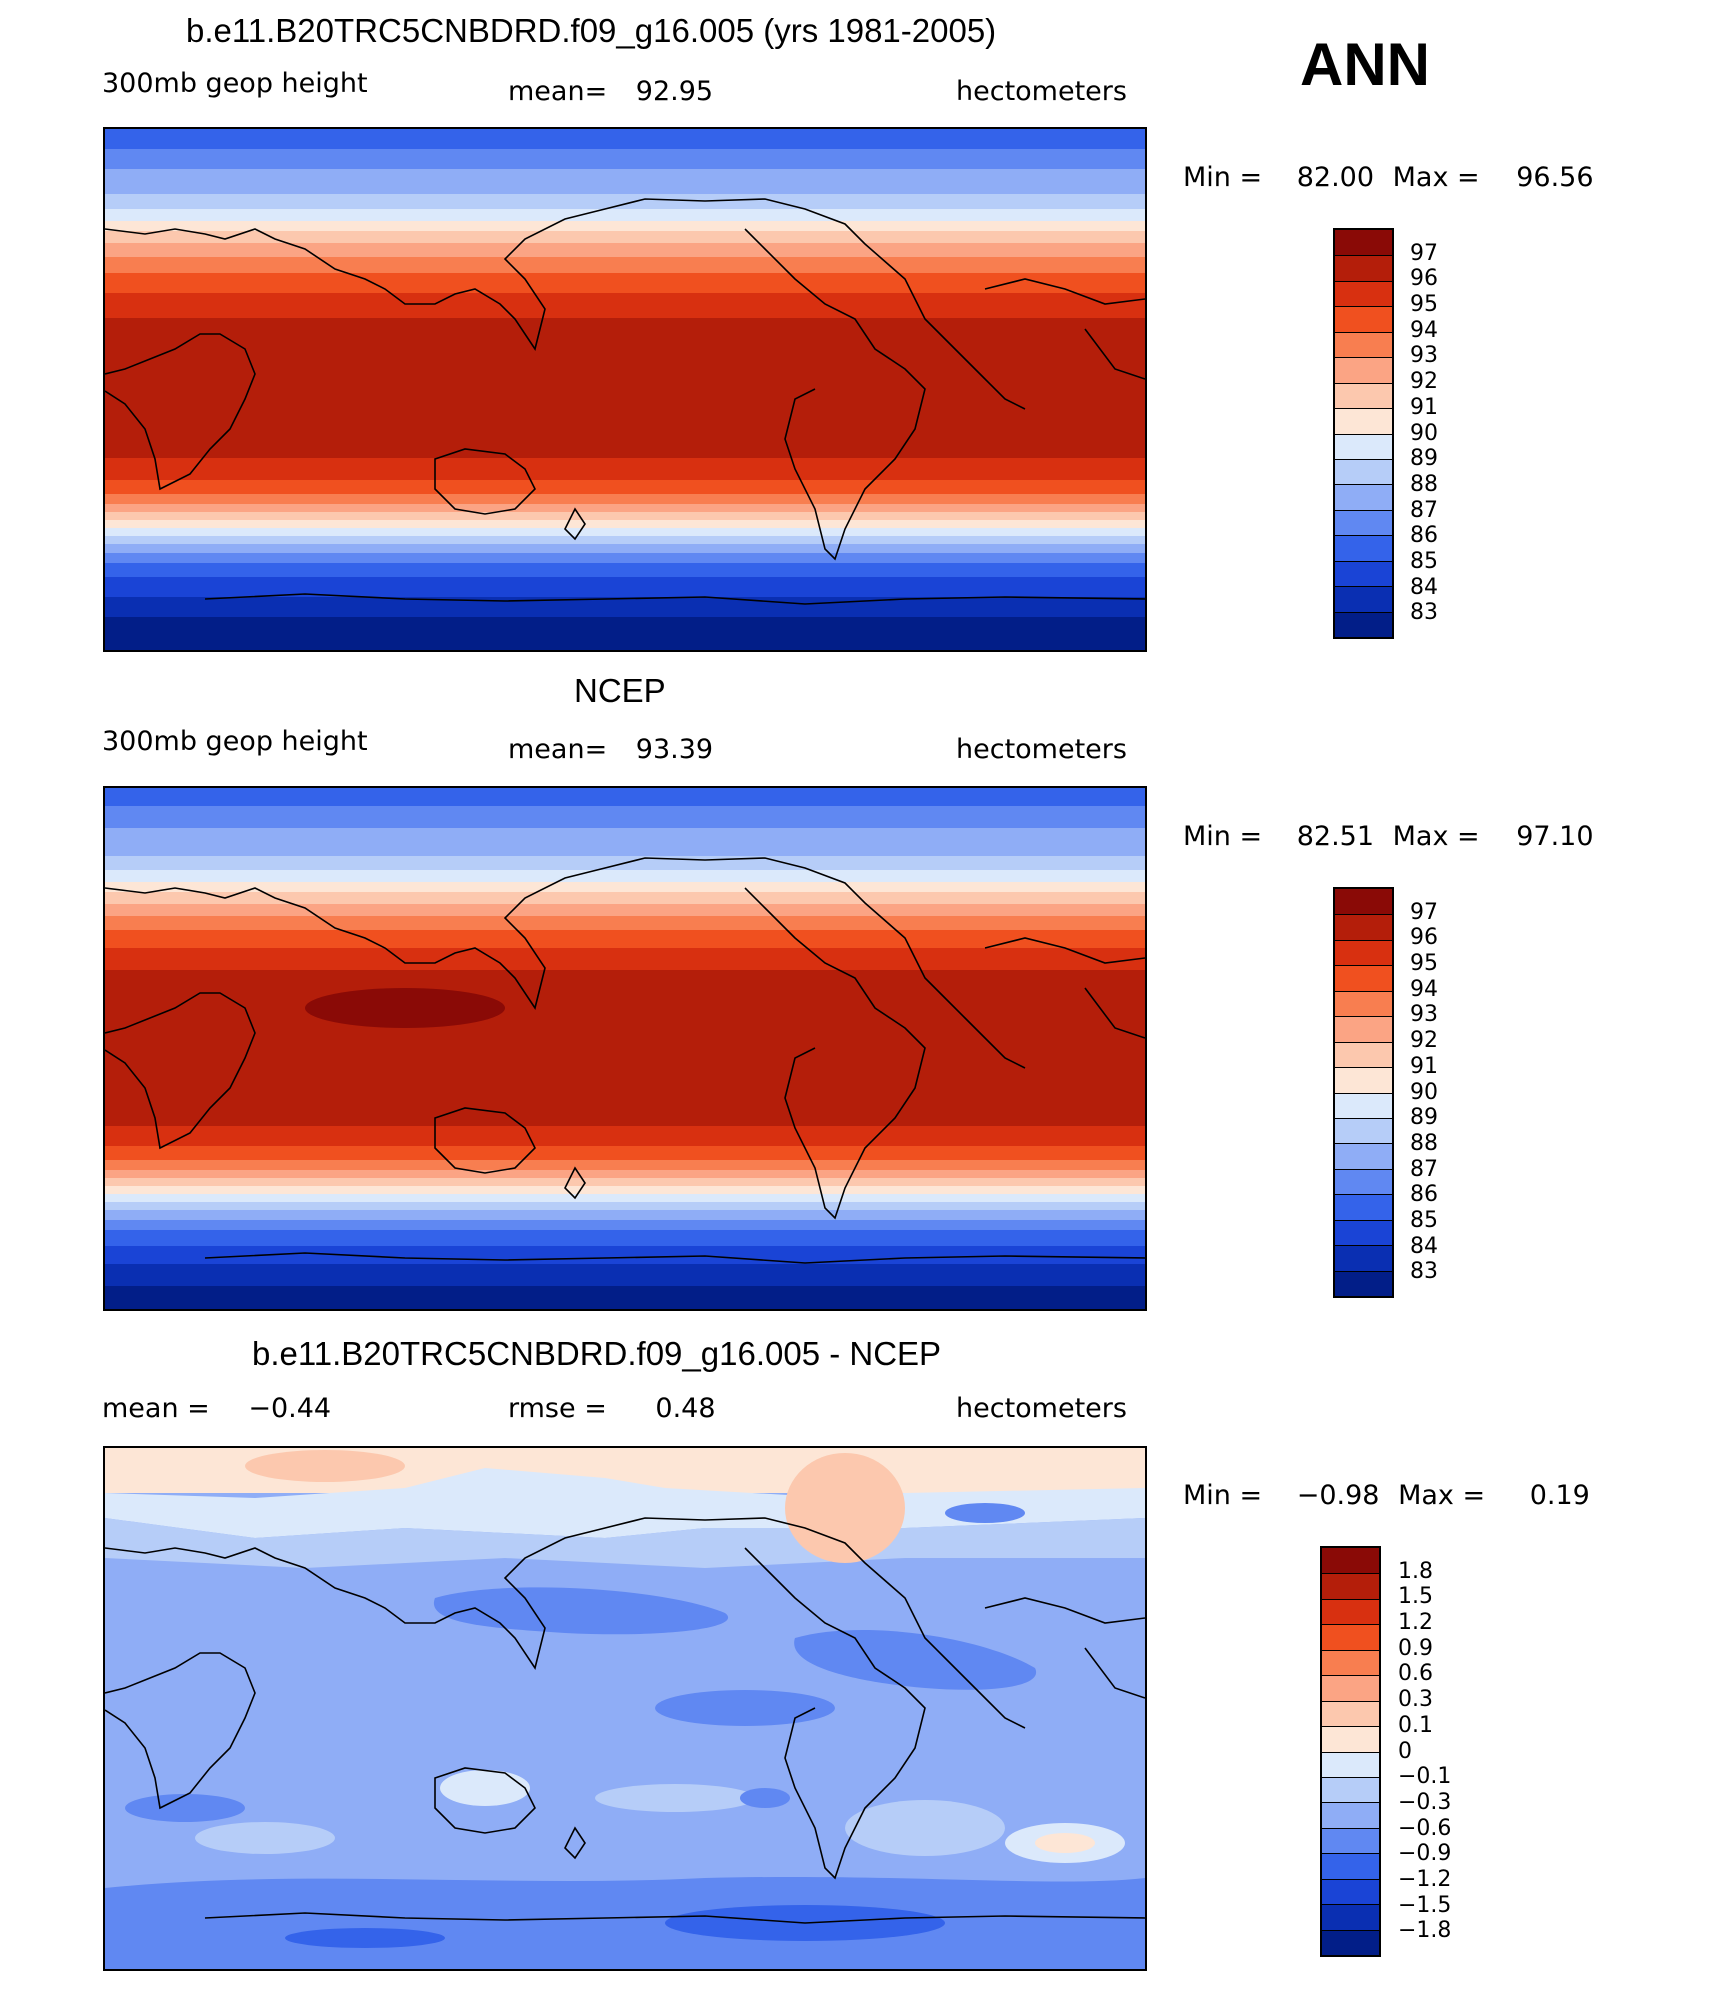 The image size is (1710, 1991). I want to click on panel2-max-label: Max =, so click(1436, 836).